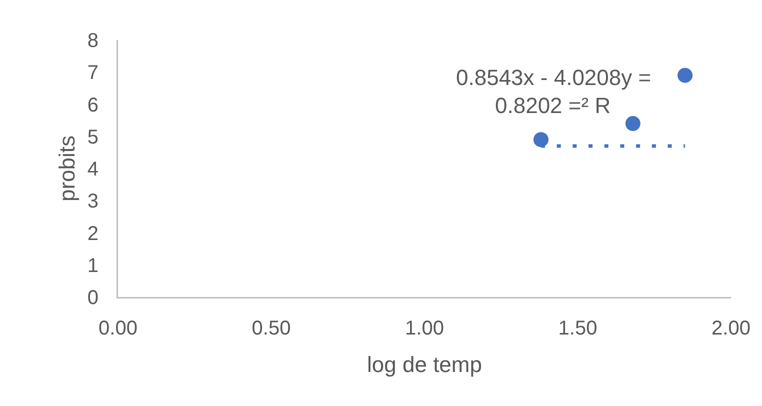  Describe the element at coordinates (731, 329) in the screenshot. I see `x-tick-label: 2.00` at that location.